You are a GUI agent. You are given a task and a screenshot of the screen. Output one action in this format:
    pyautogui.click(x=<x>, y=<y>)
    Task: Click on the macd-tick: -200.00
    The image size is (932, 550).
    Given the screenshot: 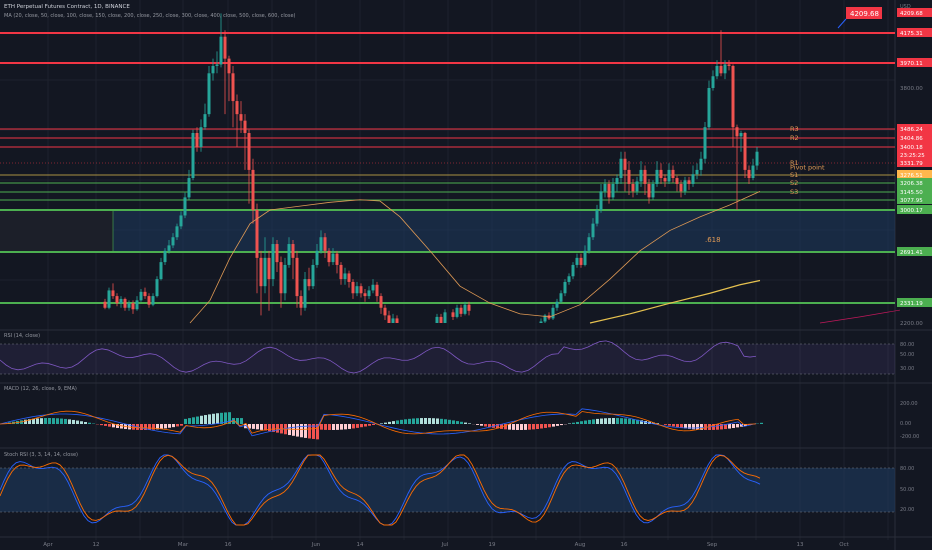 What is the action you would take?
    pyautogui.click(x=909, y=437)
    